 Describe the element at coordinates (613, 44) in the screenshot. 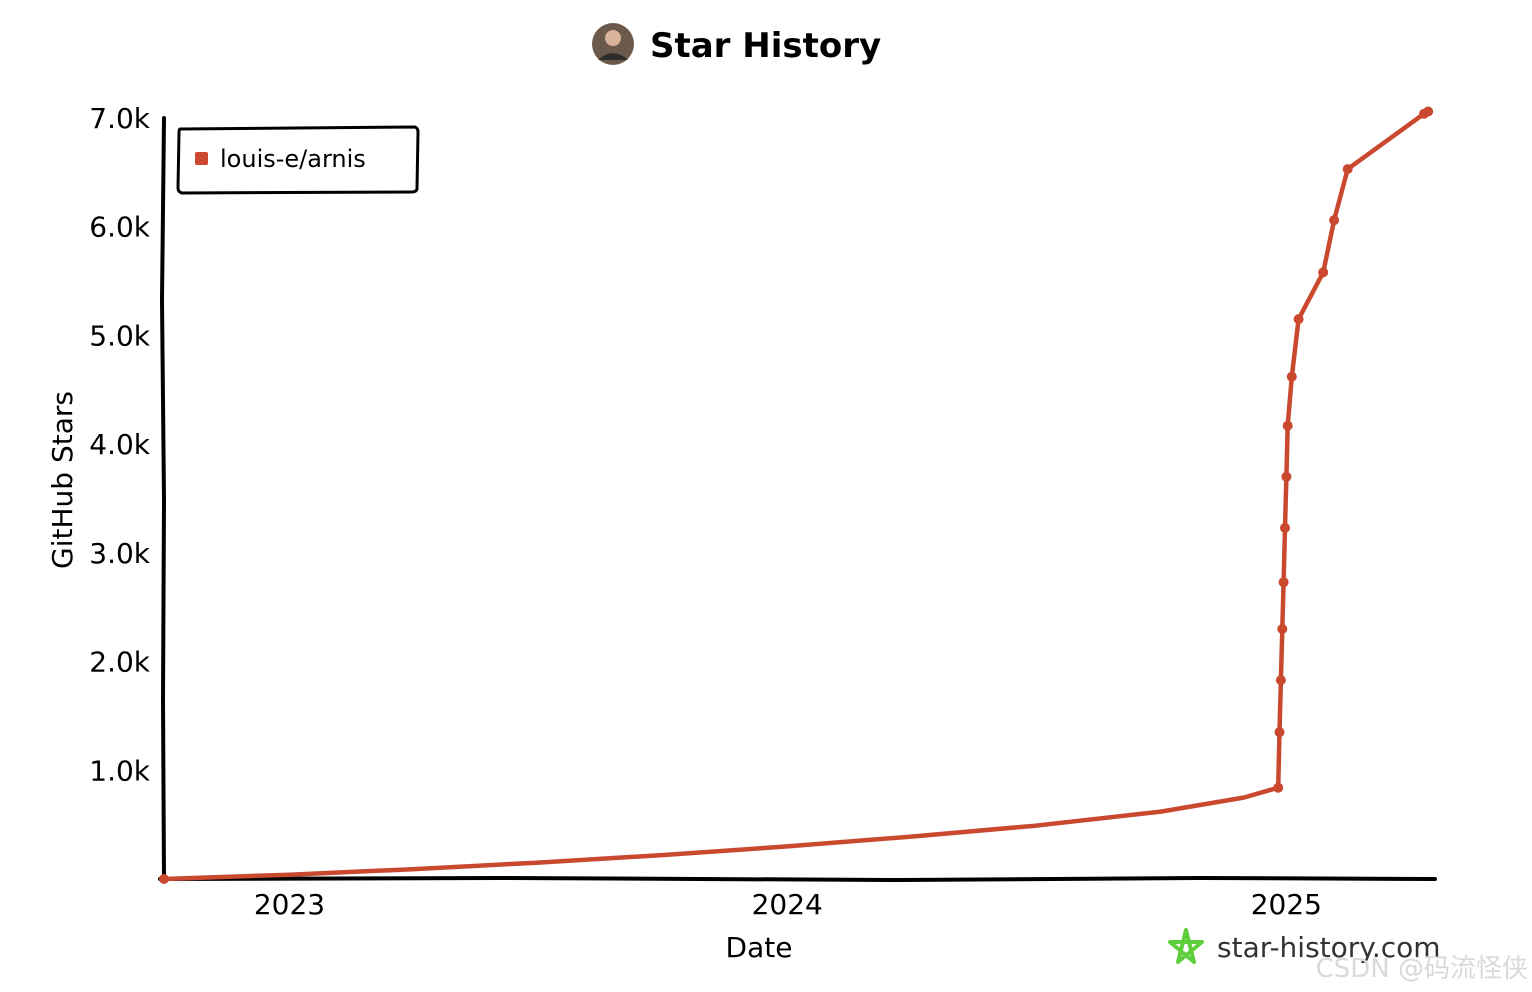

I see `user-avatar-icon` at that location.